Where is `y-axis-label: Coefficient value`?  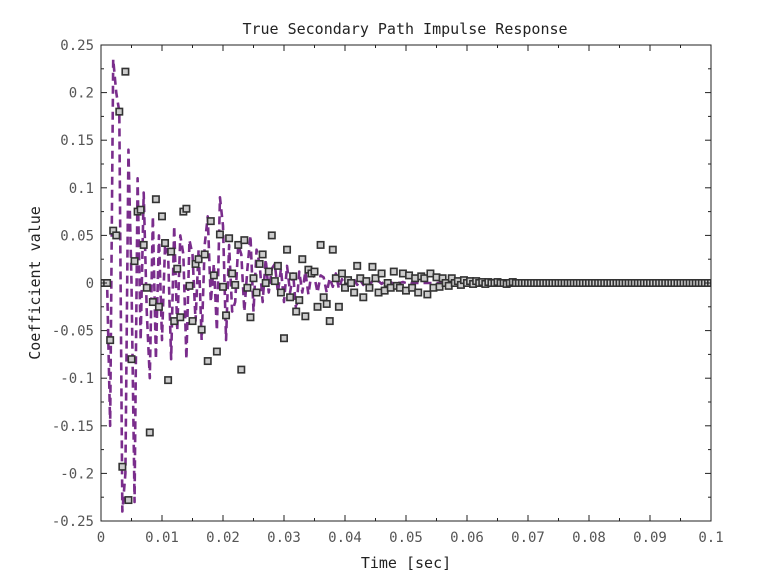 y-axis-label: Coefficient value is located at coordinates (35, 283).